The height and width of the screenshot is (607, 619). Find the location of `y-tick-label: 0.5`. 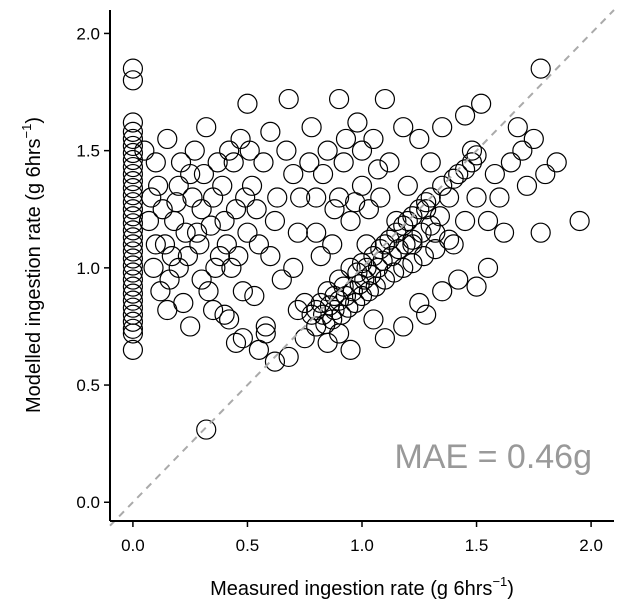

y-tick-label: 0.5 is located at coordinates (88, 385).